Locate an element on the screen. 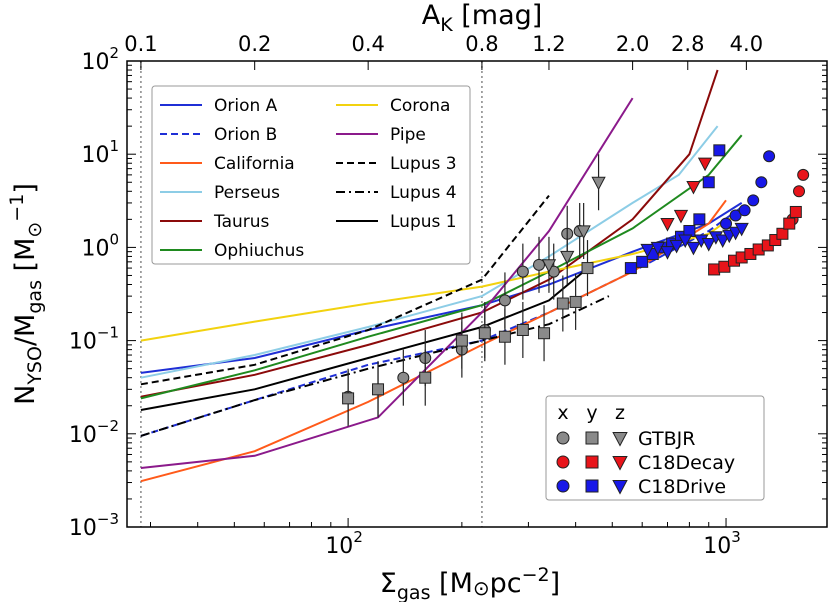 This screenshot has height=602, width=830. top-tick-label-3: 0.8 is located at coordinates (481, 44).